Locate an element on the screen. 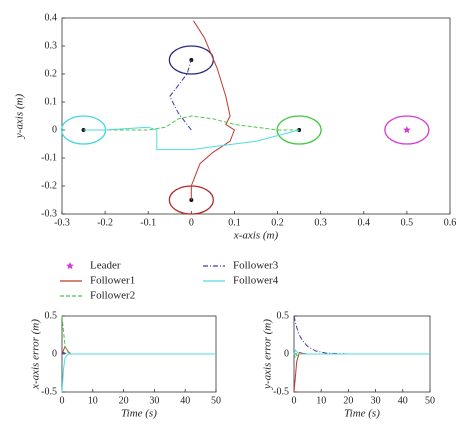 This screenshot has height=443, width=474. leader-circle is located at coordinates (407, 130).